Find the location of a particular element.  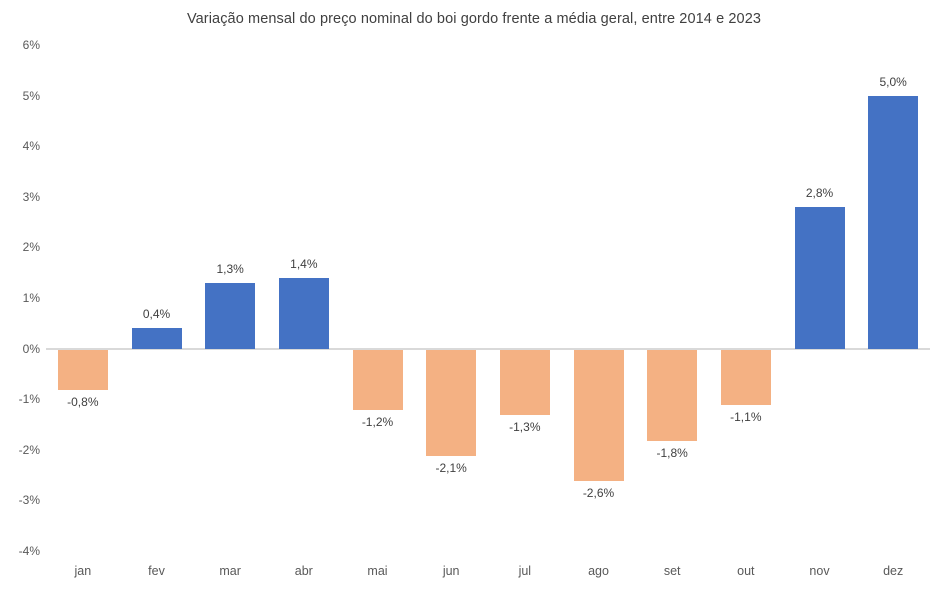

y-tick-label: -2% is located at coordinates (29, 449).